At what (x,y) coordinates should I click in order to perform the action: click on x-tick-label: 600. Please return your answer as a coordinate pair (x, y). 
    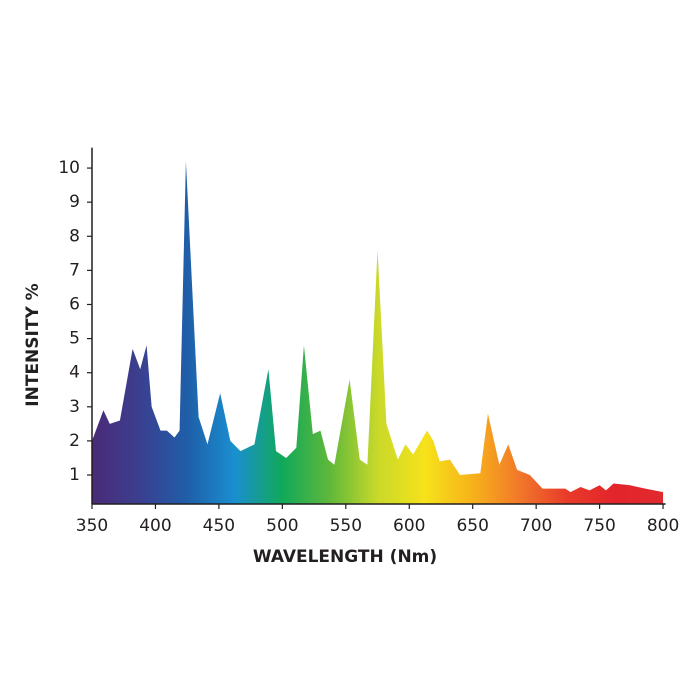
    Looking at the image, I should click on (409, 526).